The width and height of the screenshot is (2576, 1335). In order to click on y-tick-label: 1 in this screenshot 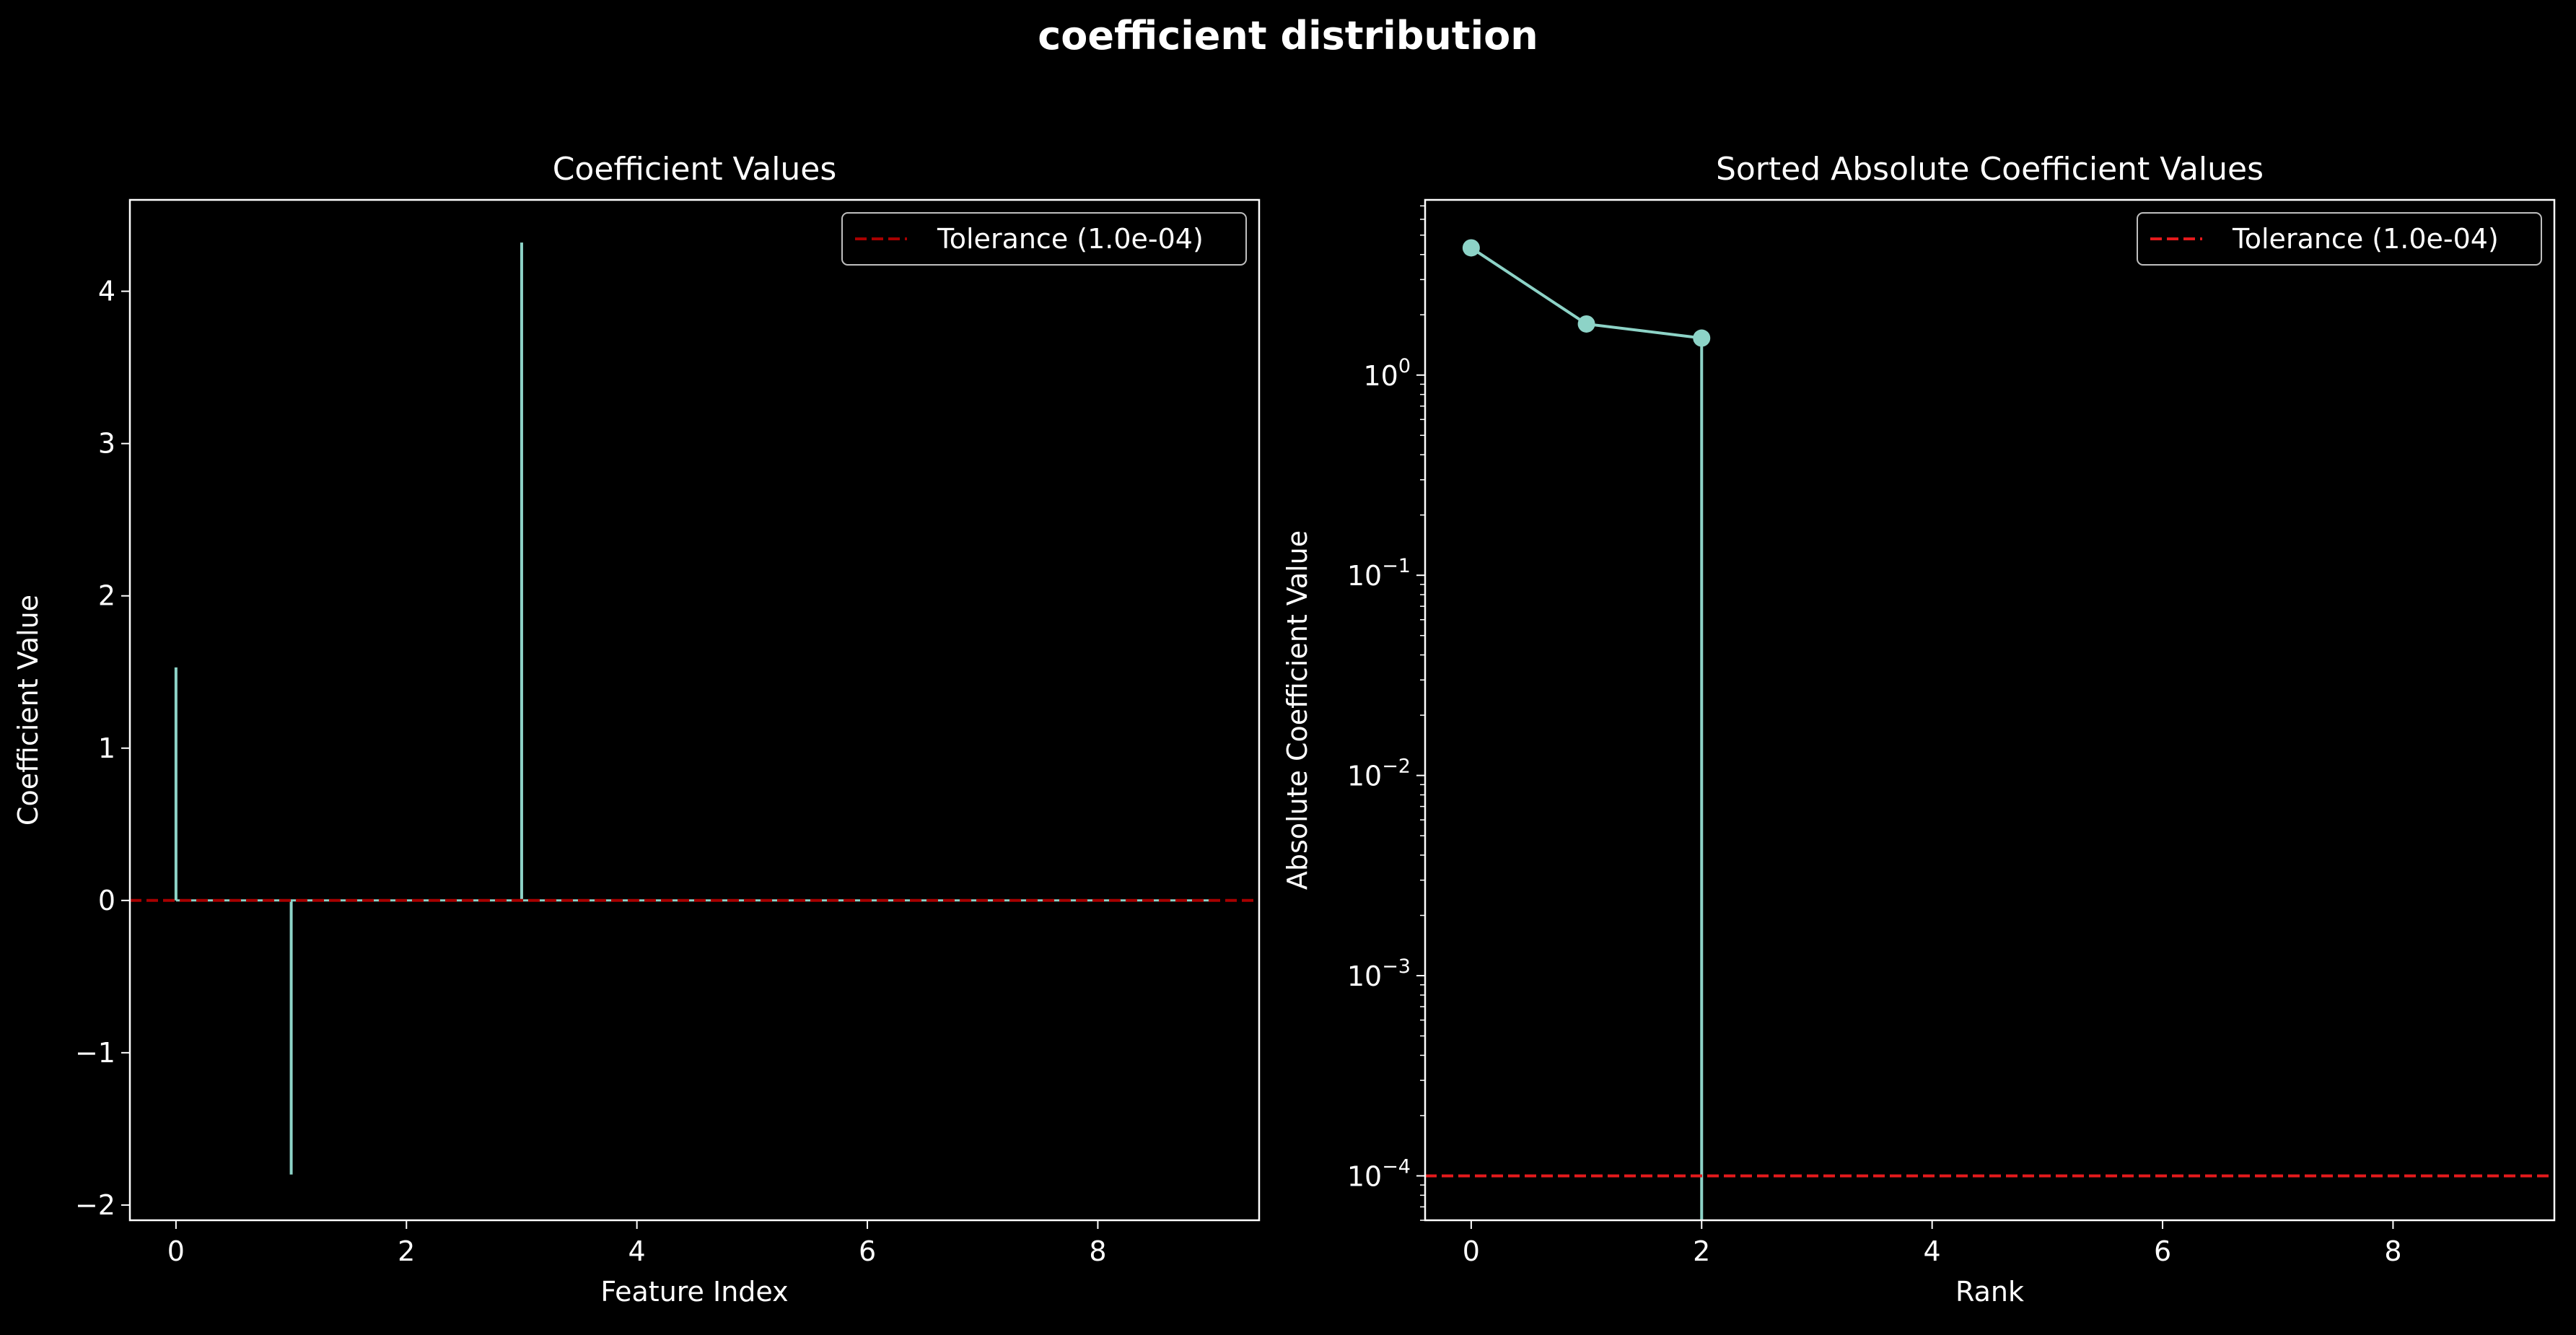, I will do `click(107, 748)`.